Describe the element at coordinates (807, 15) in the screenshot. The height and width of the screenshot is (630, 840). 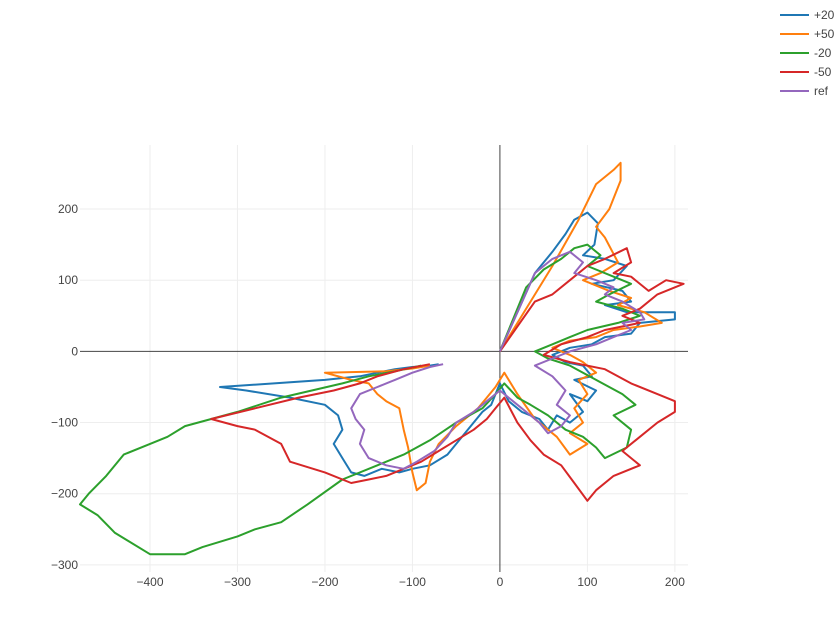
I see `legend-item: +20` at that location.